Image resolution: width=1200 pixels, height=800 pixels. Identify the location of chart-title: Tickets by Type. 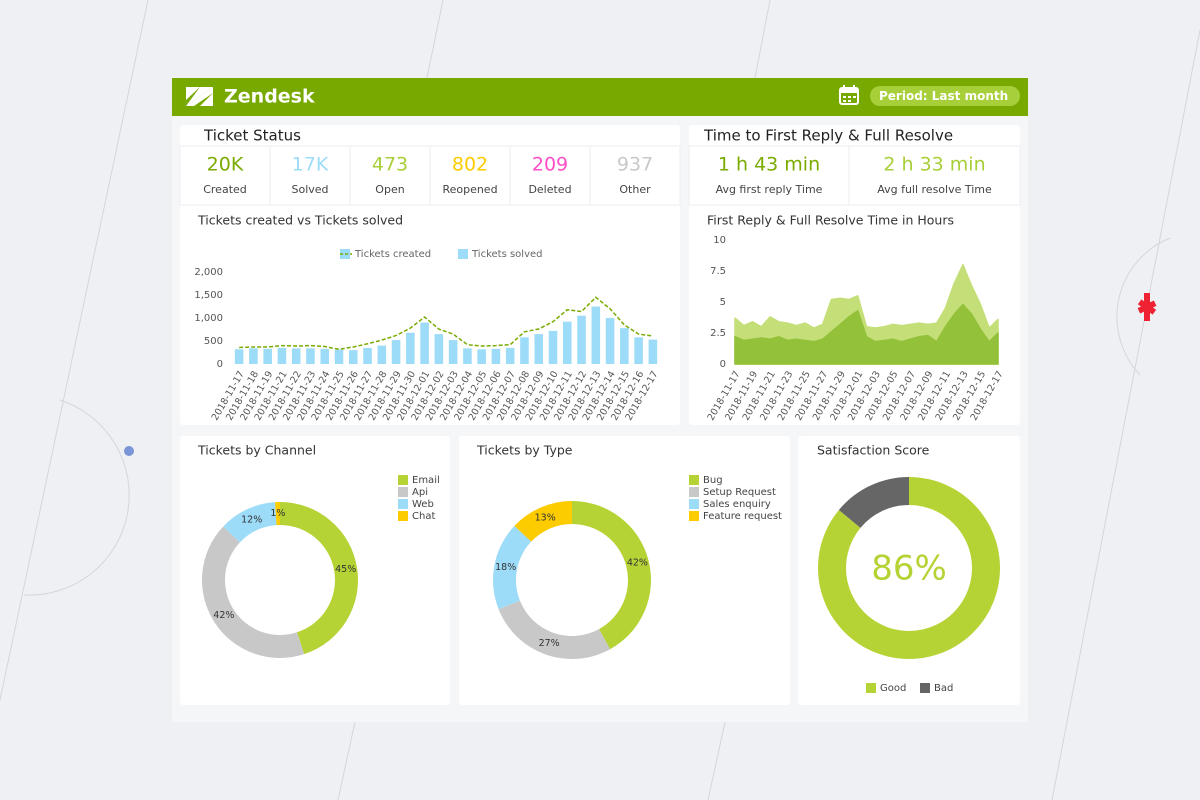
(524, 450).